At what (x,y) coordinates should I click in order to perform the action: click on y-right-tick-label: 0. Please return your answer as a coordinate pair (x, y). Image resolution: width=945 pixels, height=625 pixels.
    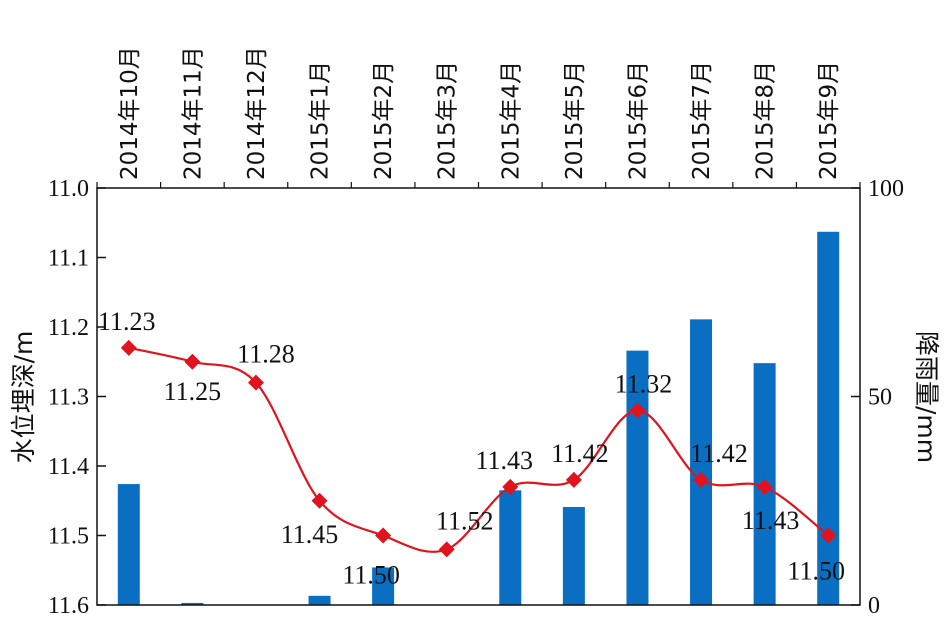
    Looking at the image, I should click on (874, 606).